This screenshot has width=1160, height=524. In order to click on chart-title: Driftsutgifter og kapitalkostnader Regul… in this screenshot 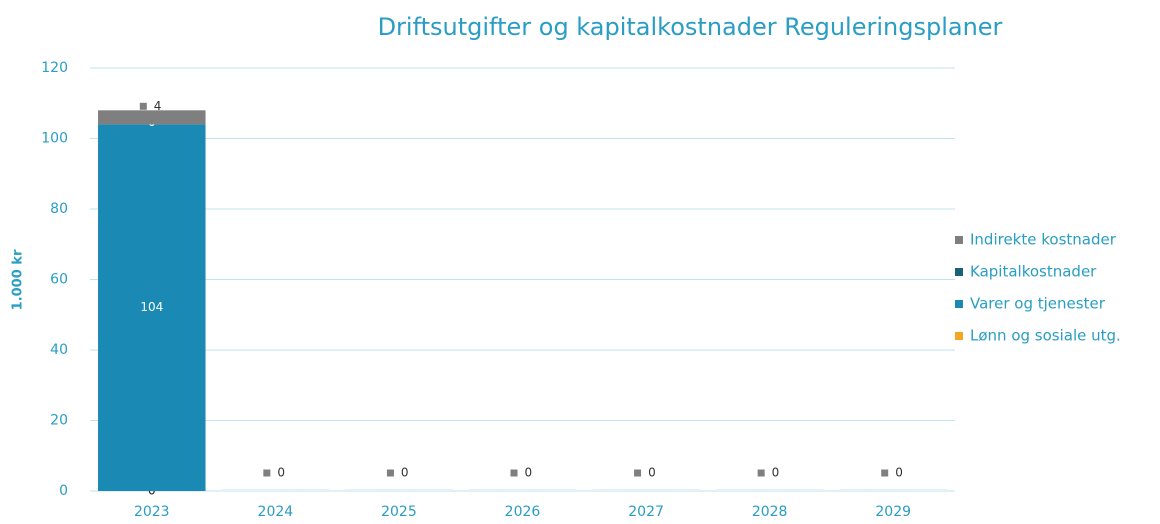, I will do `click(690, 27)`.